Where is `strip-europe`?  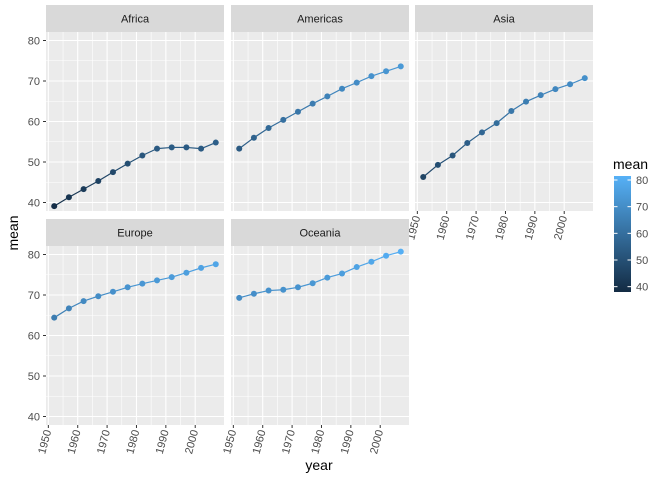
strip-europe is located at coordinates (135, 232).